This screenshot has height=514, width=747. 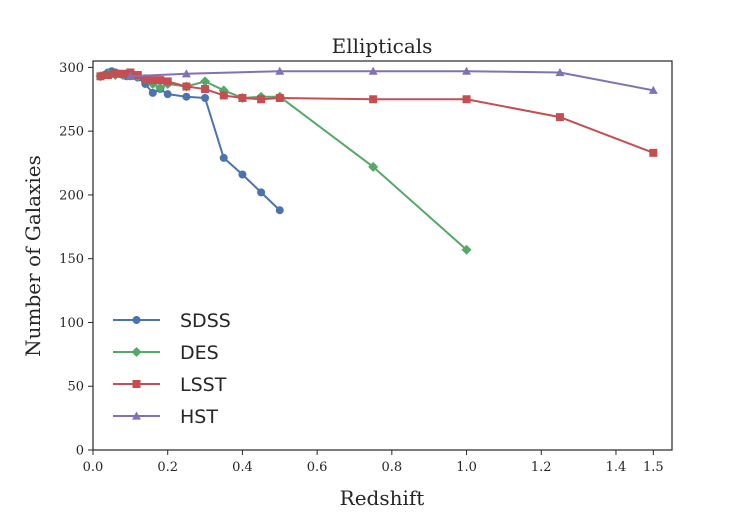 I want to click on x-tick-label: 0.8, so click(x=391, y=467).